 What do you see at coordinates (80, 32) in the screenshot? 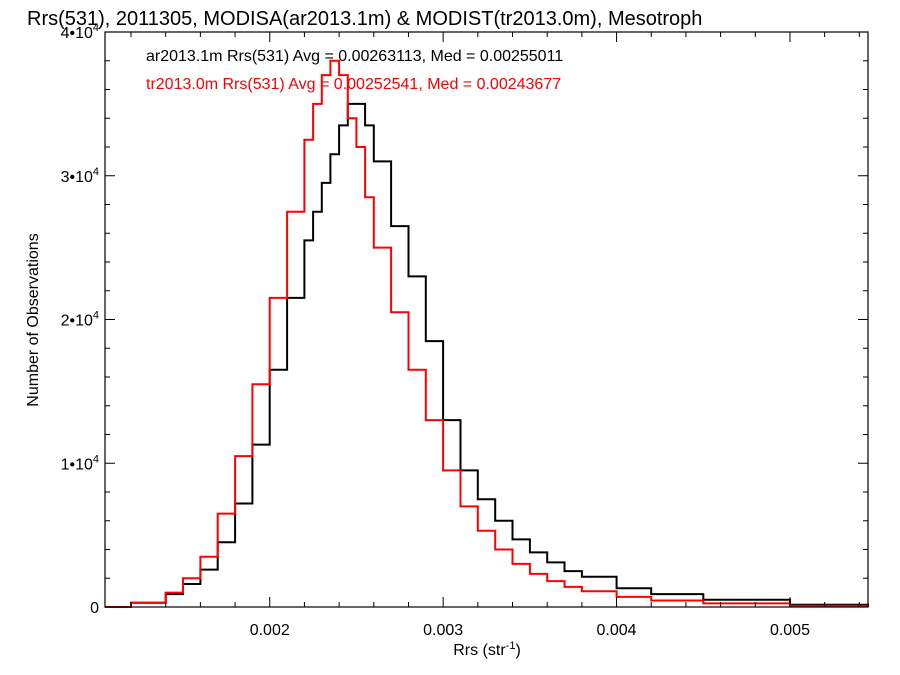
I see `y-tick-label: 4•104` at bounding box center [80, 32].